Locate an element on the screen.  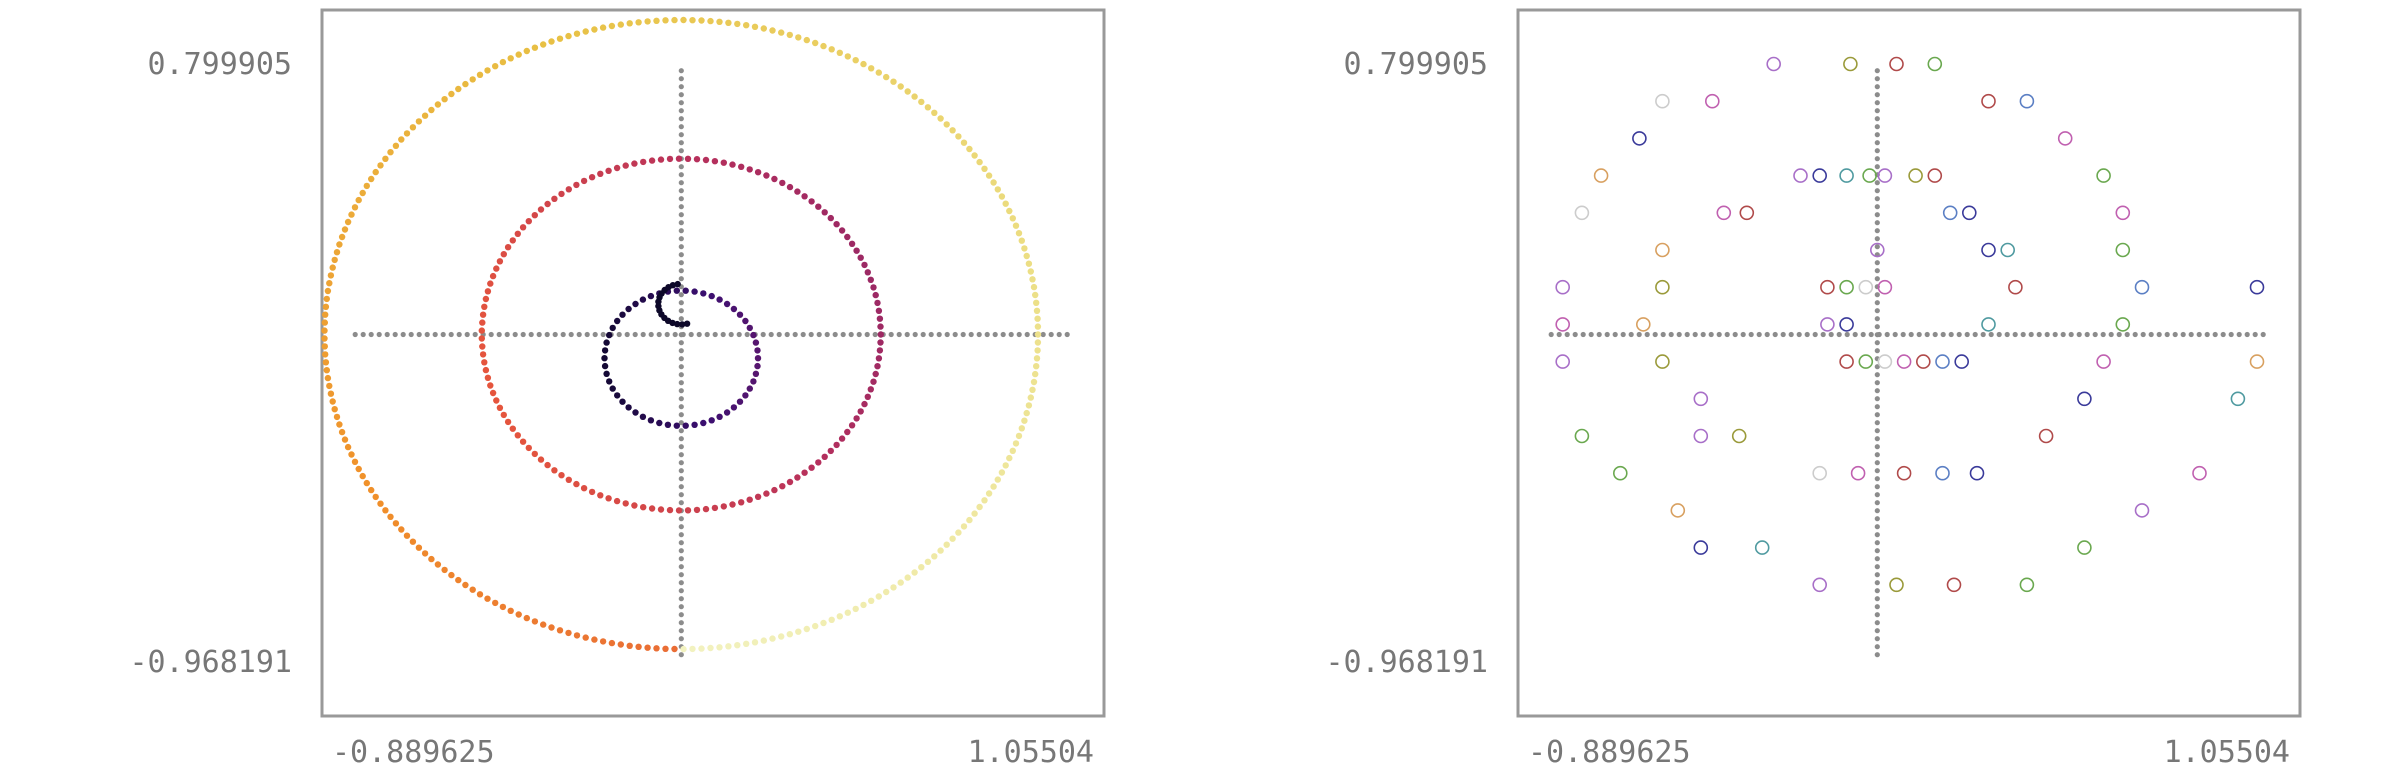
right-y-tick-bottom: -0.968191 is located at coordinates (1406, 662).